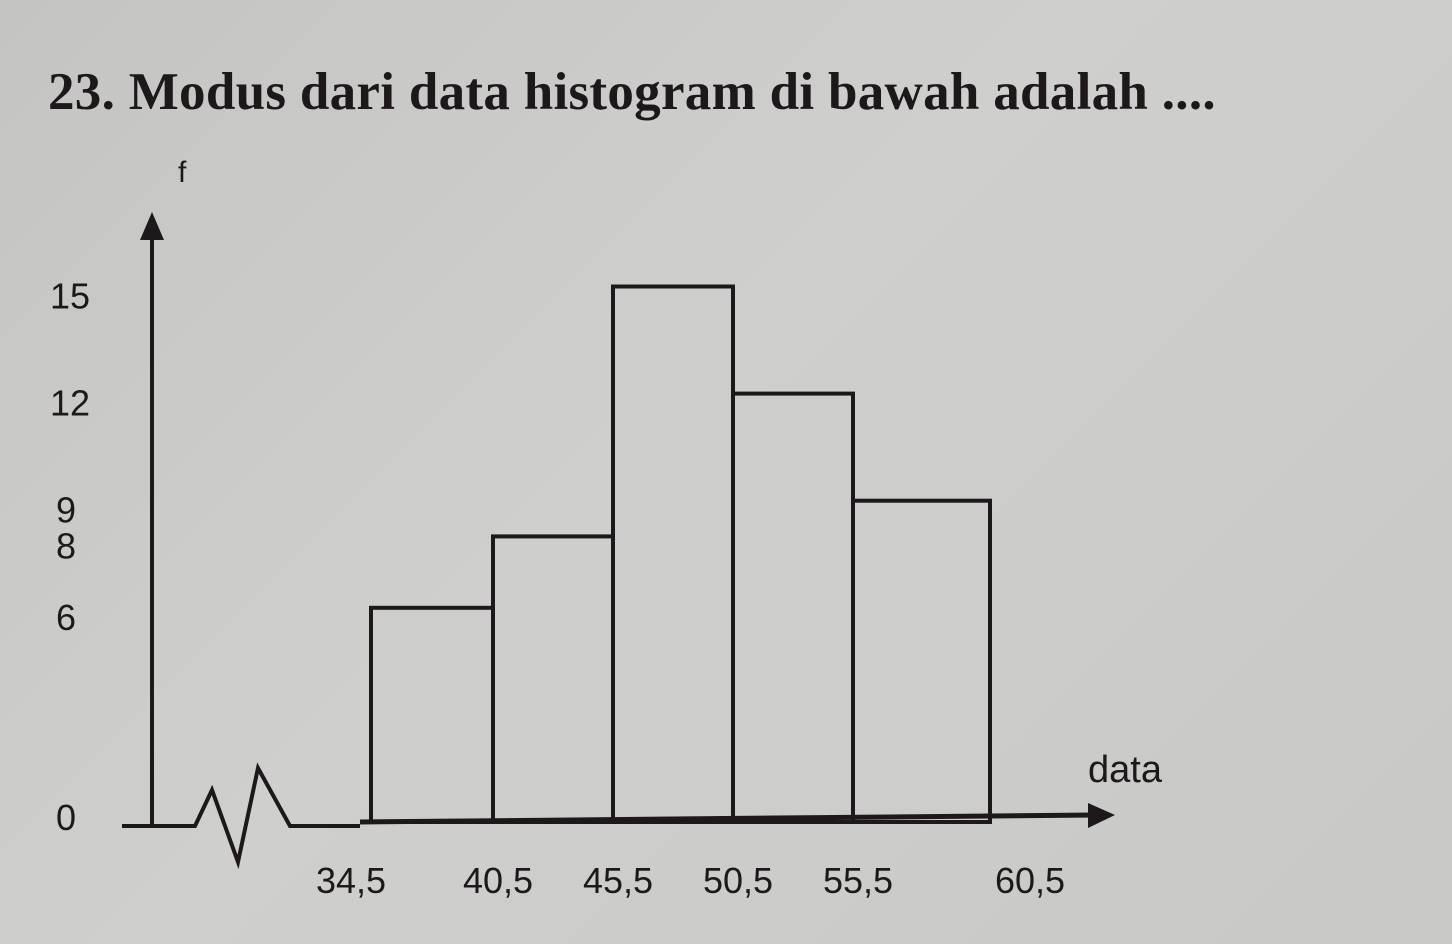  What do you see at coordinates (70, 403) in the screenshot?
I see `y-tick-label: 12` at bounding box center [70, 403].